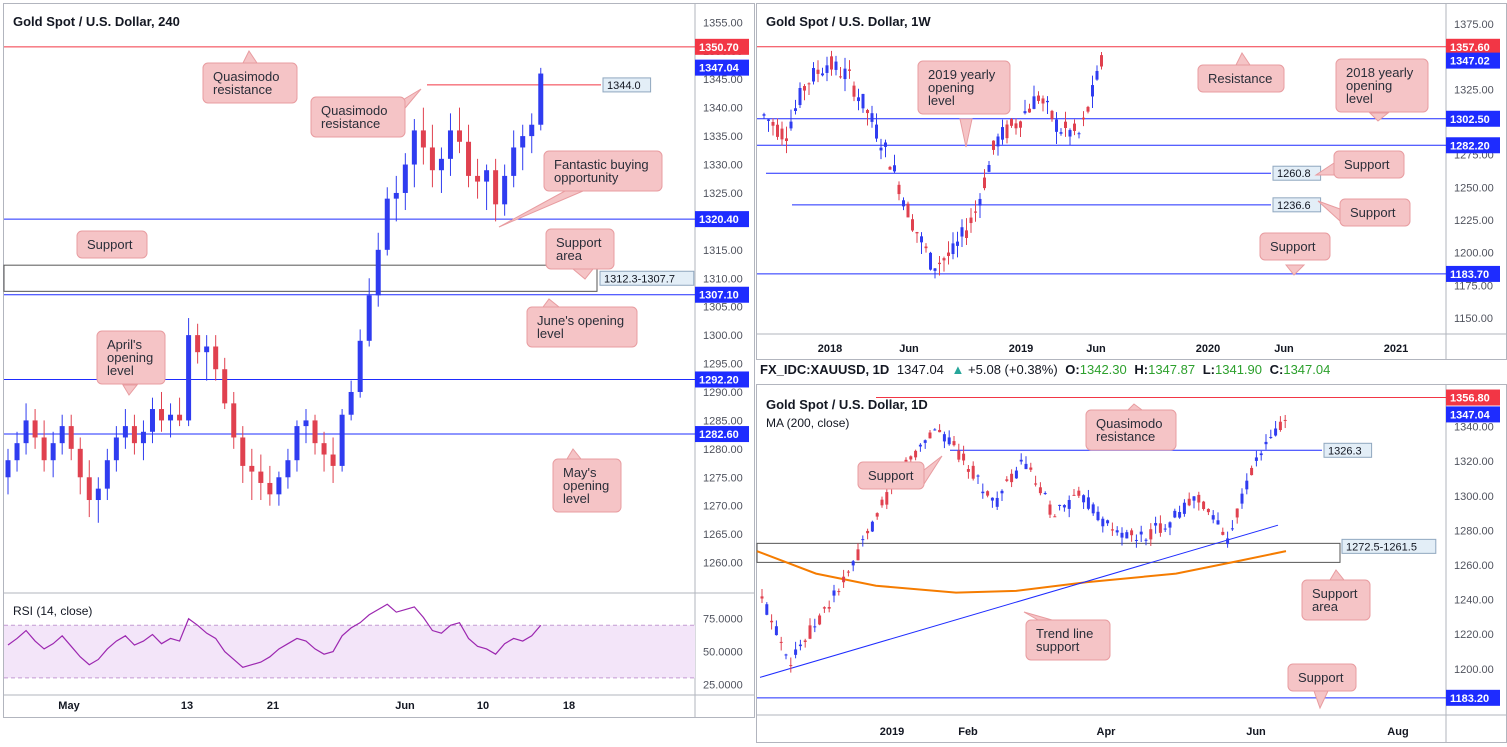  I want to click on level-tag: 1312.3-1307.7, so click(639, 279).